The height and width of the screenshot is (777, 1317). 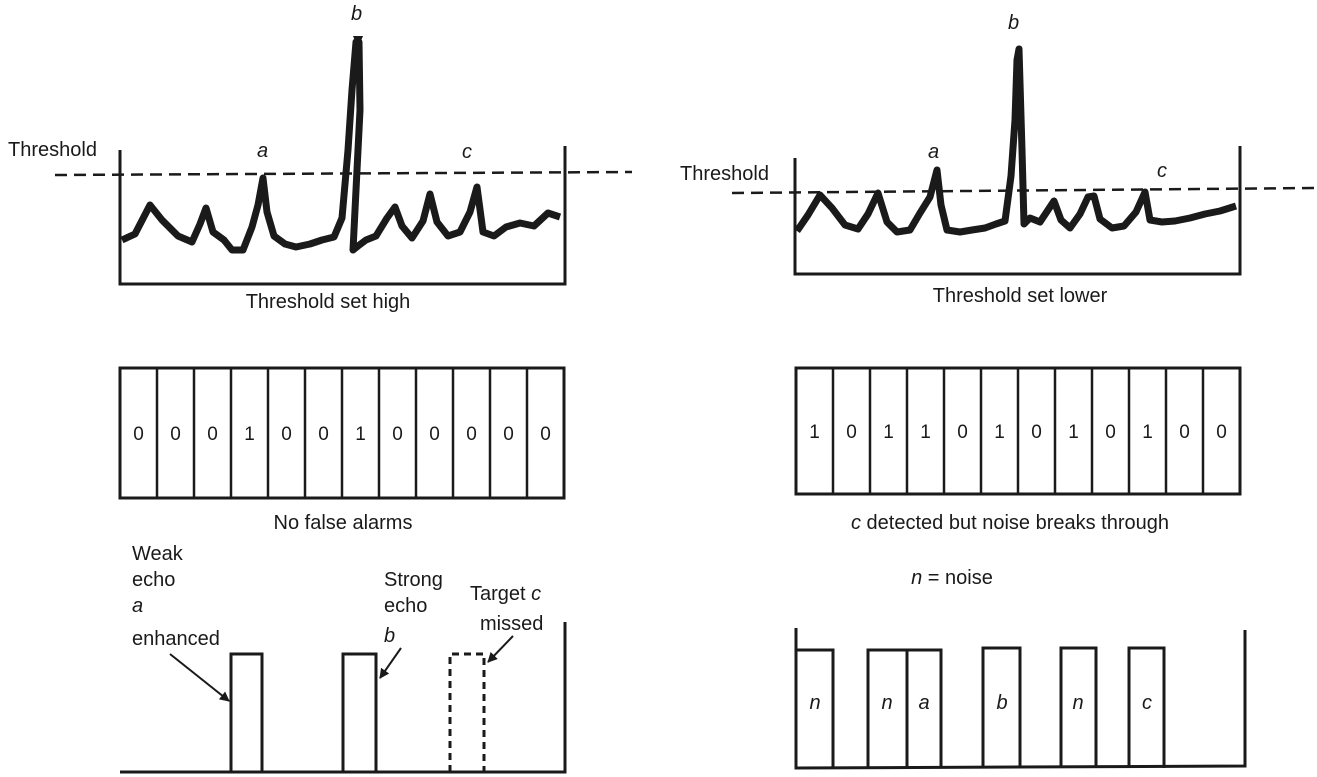 I want to click on right-peak-label-c: c, so click(x=1162, y=171).